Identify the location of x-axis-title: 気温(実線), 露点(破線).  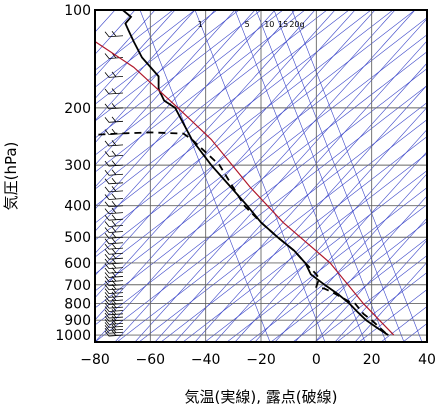
(261, 397).